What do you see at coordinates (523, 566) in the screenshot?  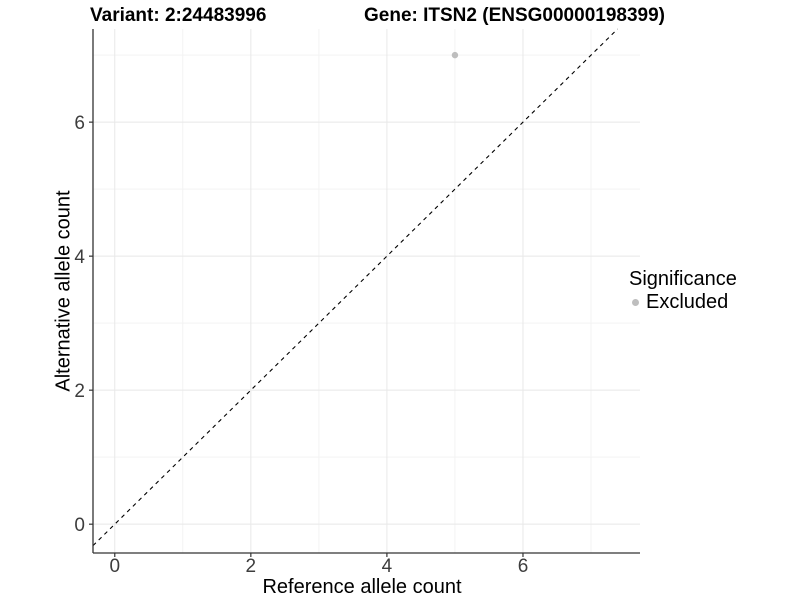 I see `x-tick-label: 6` at bounding box center [523, 566].